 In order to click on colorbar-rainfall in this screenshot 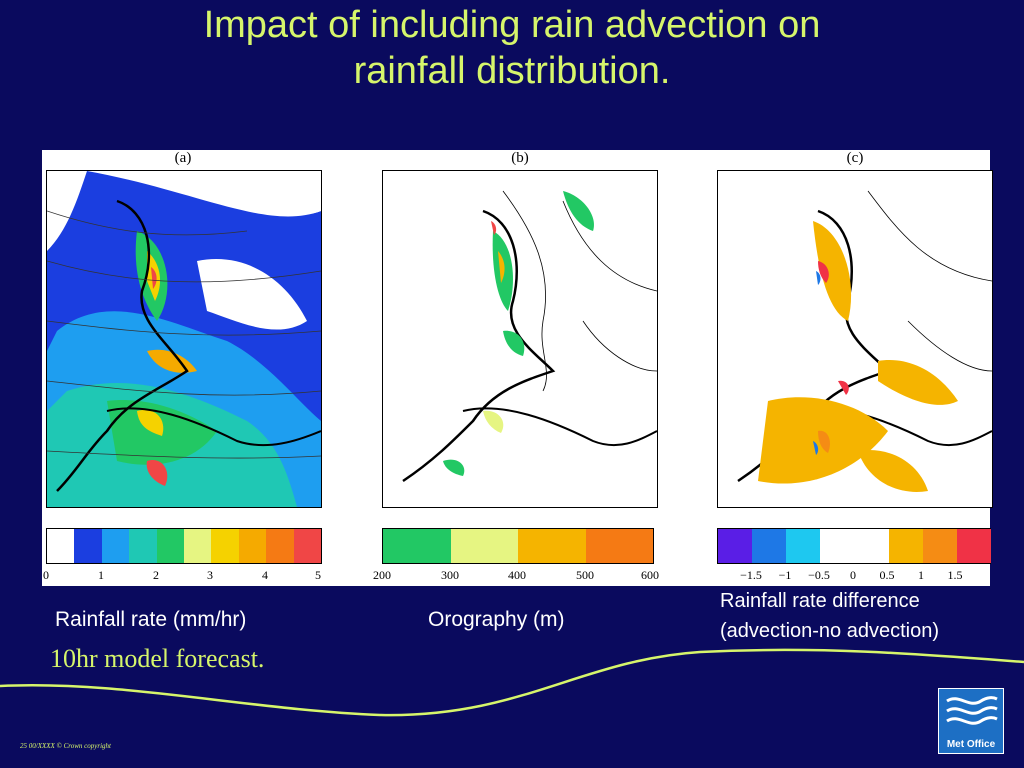, I will do `click(184, 546)`.